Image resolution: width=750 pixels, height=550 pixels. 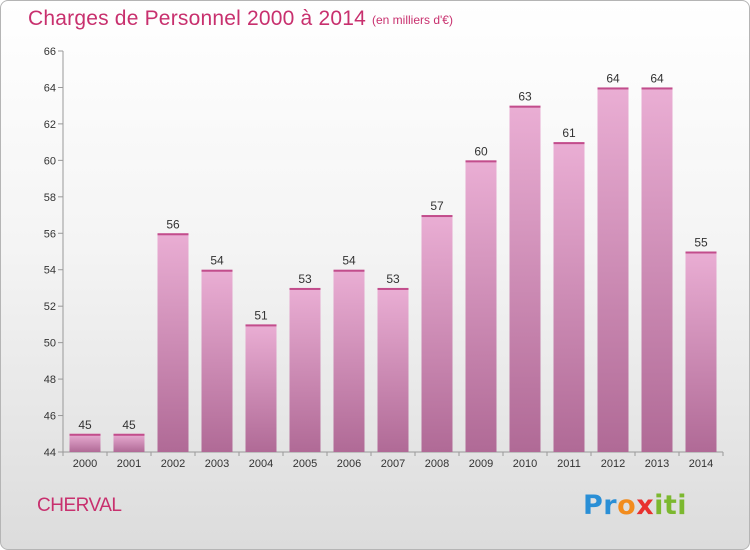 What do you see at coordinates (50, 88) in the screenshot?
I see `y-tick-label: 64` at bounding box center [50, 88].